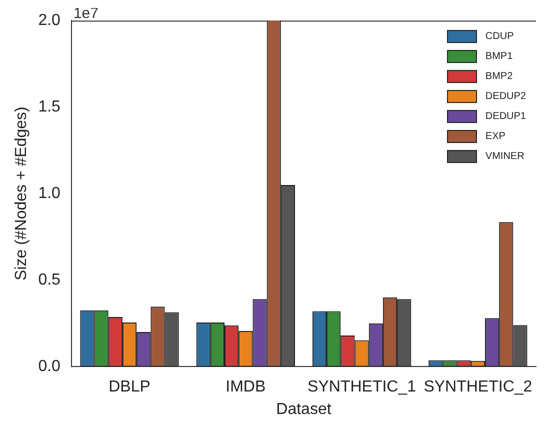  What do you see at coordinates (49, 21) in the screenshot?
I see `y-tick-label: 2.0` at bounding box center [49, 21].